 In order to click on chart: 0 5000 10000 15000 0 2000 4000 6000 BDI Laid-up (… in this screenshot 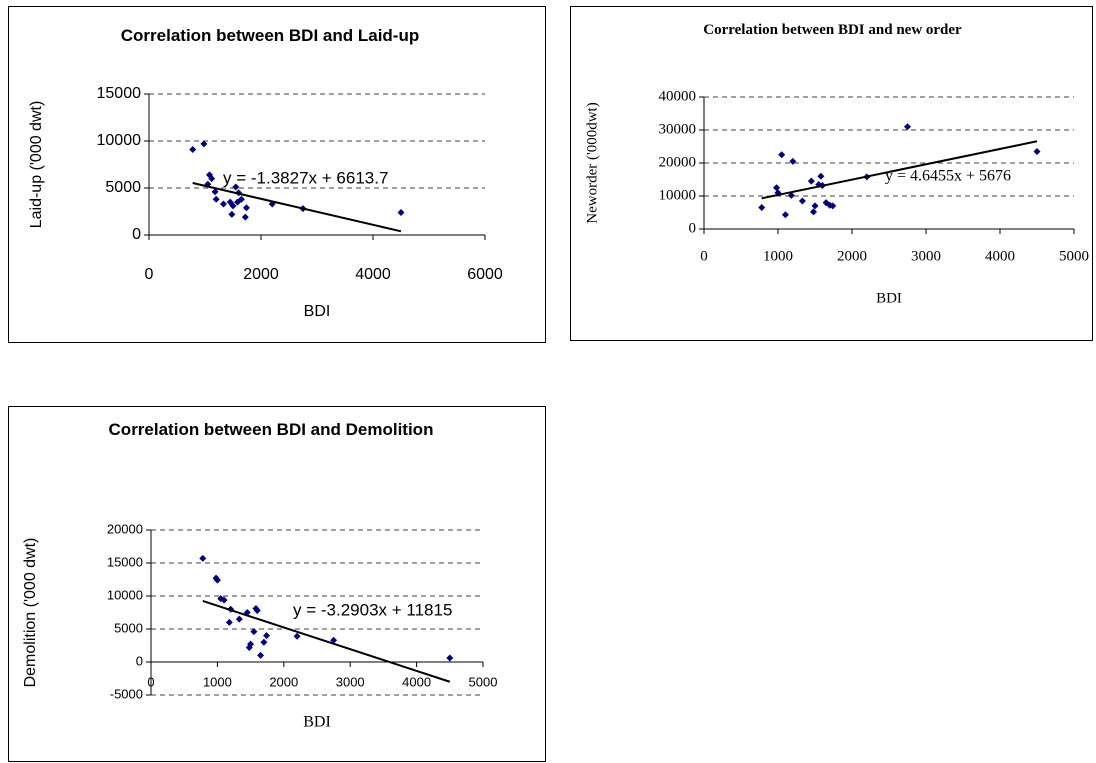, I will do `click(265, 202)`.